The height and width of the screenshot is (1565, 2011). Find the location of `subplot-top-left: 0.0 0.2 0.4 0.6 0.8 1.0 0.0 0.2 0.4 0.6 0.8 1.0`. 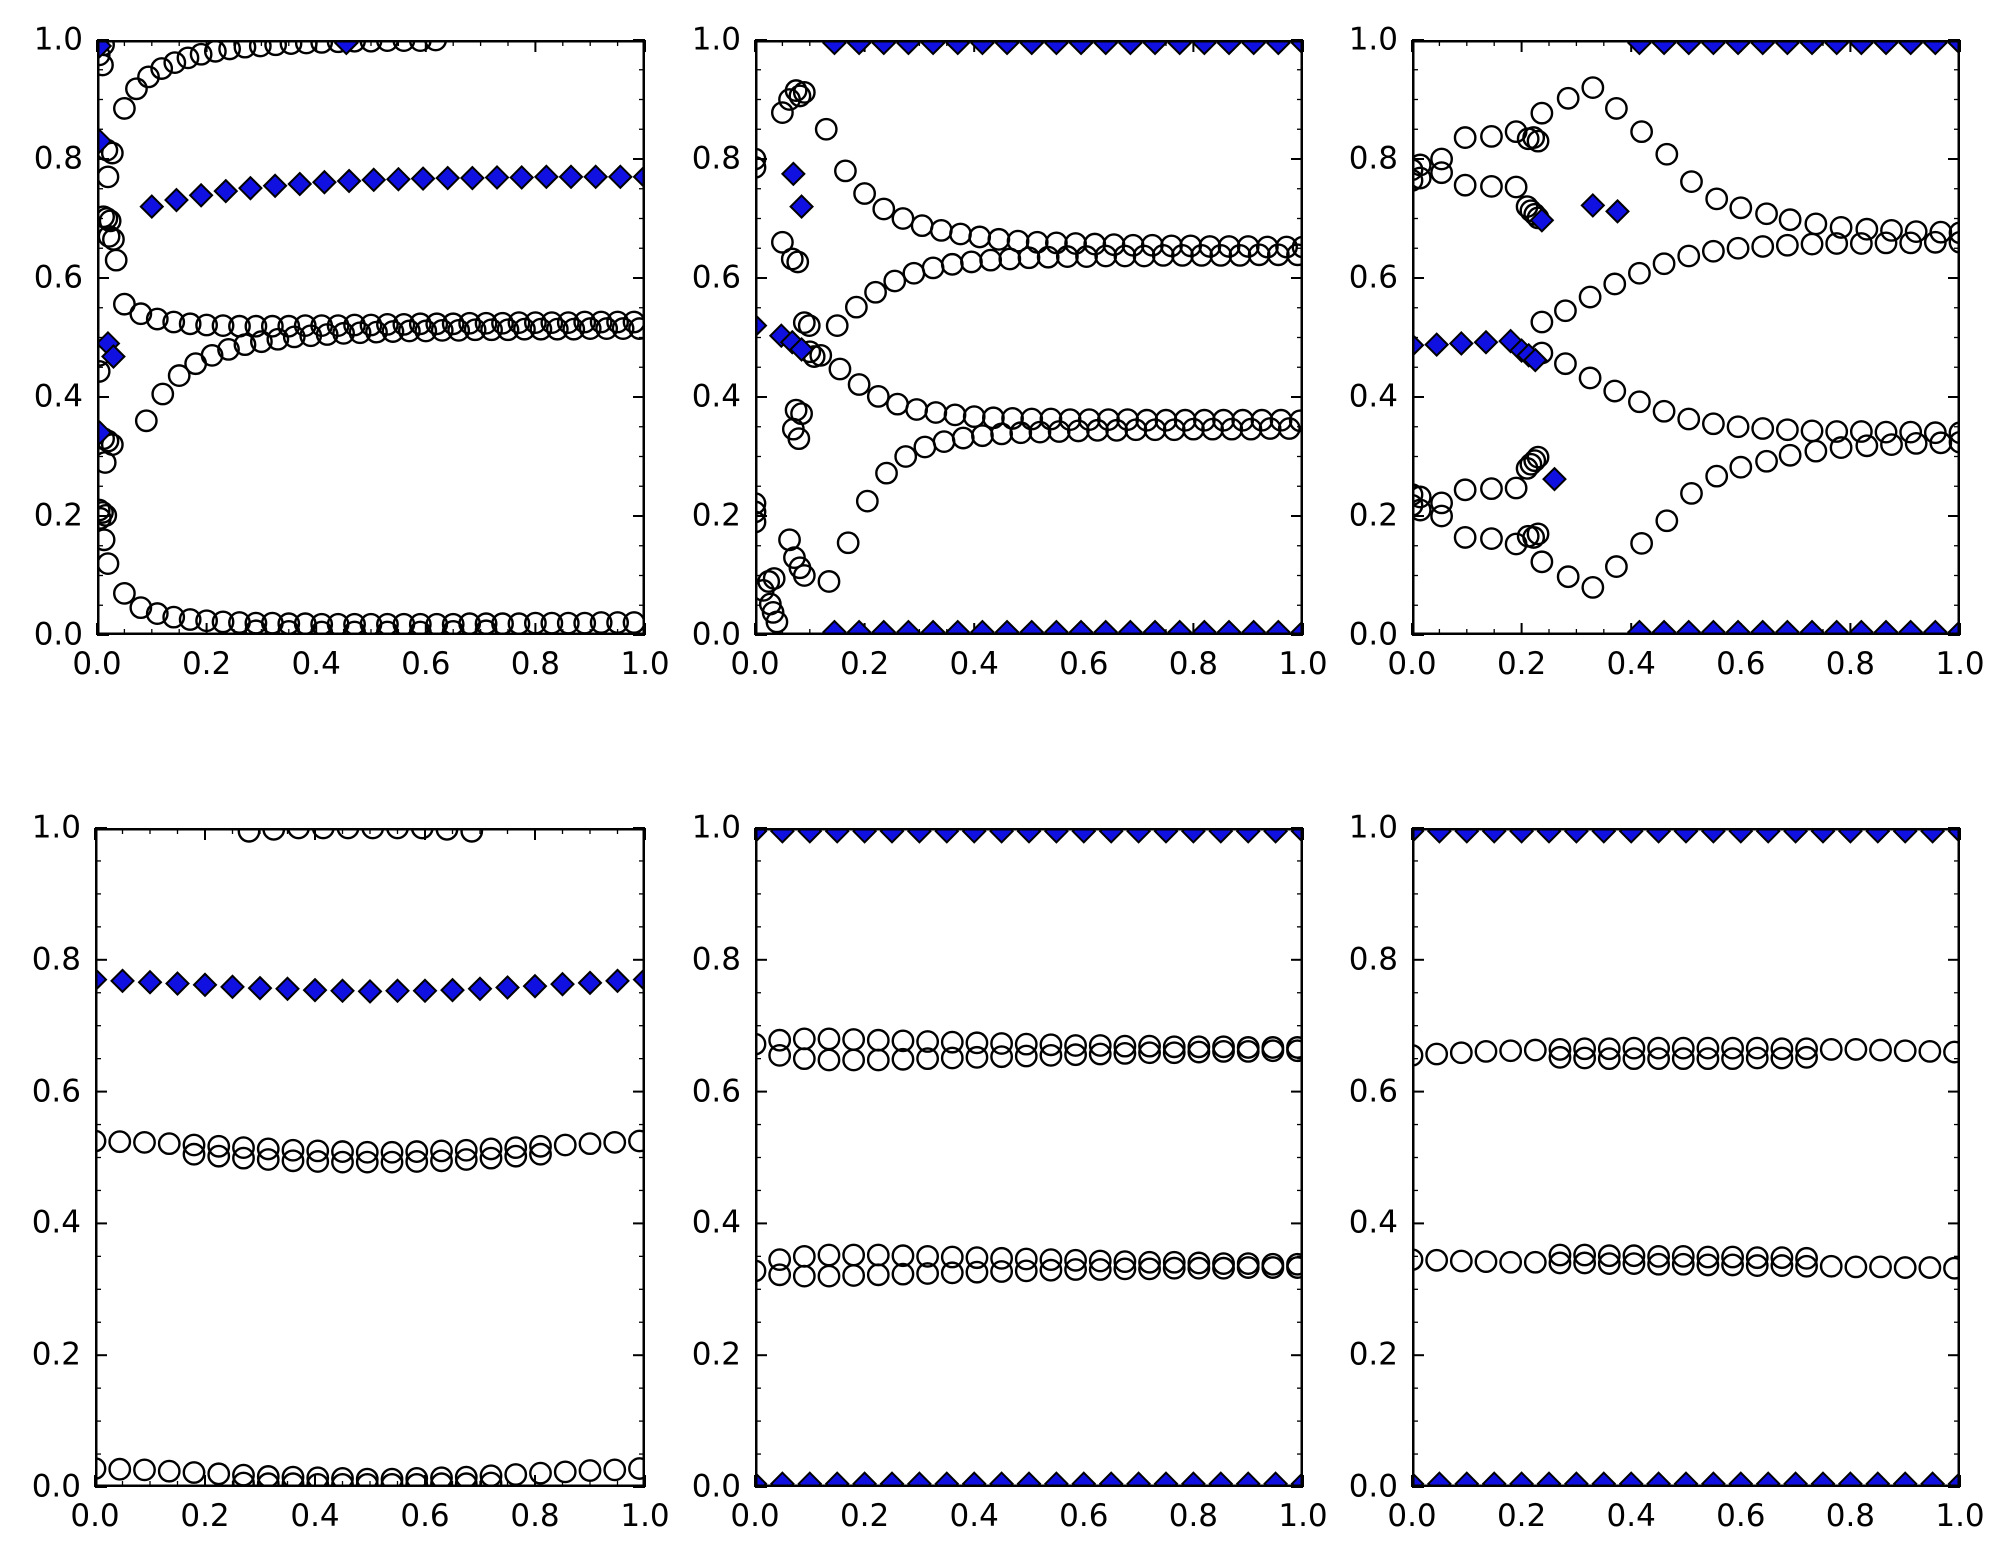

subplot-top-left: 0.0 0.2 0.4 0.6 0.8 1.0 0.0 0.2 0.4 0.6 0.8 1.0 is located at coordinates (352, 352).